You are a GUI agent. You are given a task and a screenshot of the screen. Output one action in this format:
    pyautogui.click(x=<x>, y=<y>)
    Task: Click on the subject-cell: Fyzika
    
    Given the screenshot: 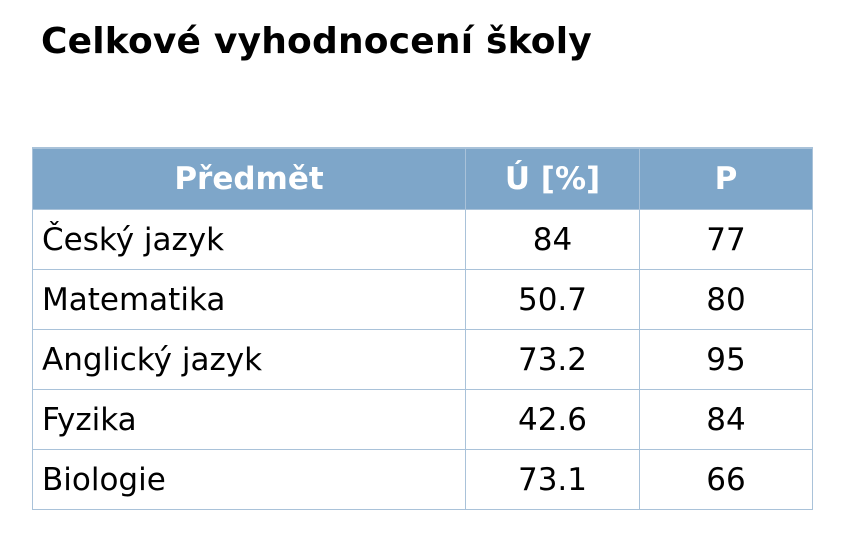 What is the action you would take?
    pyautogui.click(x=249, y=419)
    